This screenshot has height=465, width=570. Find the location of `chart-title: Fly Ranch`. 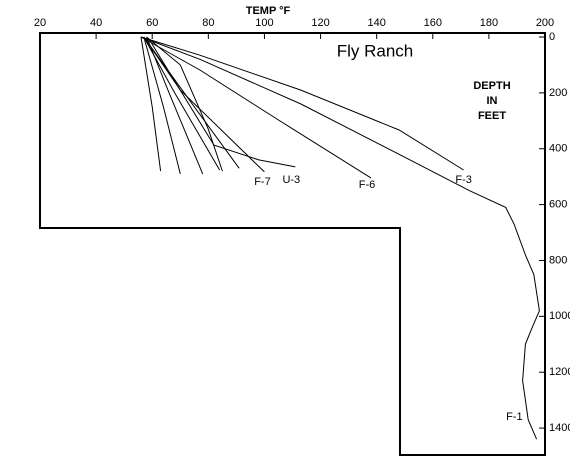

chart-title: Fly Ranch is located at coordinates (375, 50).